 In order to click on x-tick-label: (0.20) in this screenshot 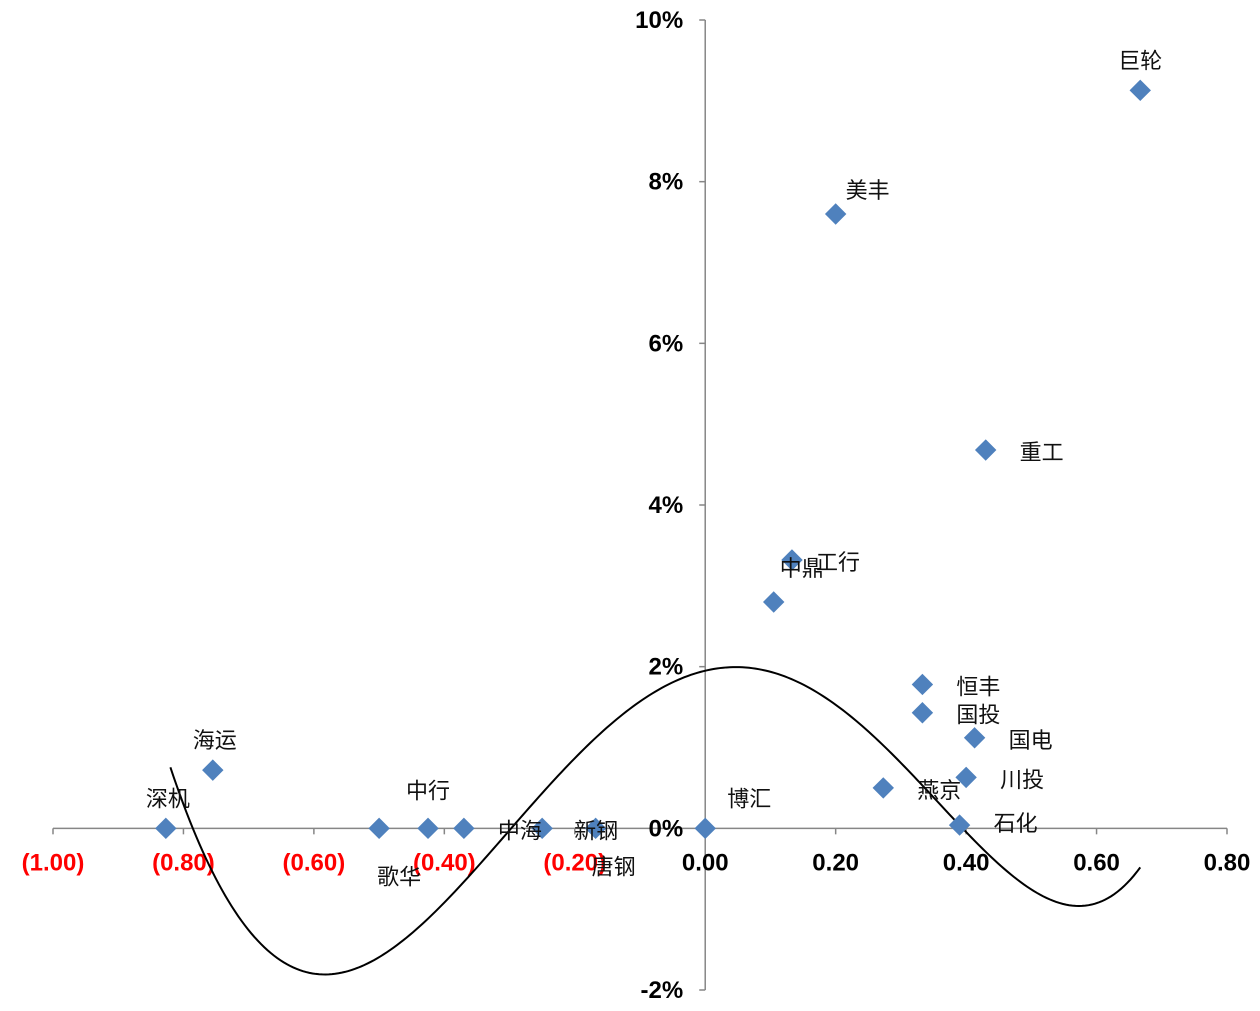, I will do `click(574, 862)`.